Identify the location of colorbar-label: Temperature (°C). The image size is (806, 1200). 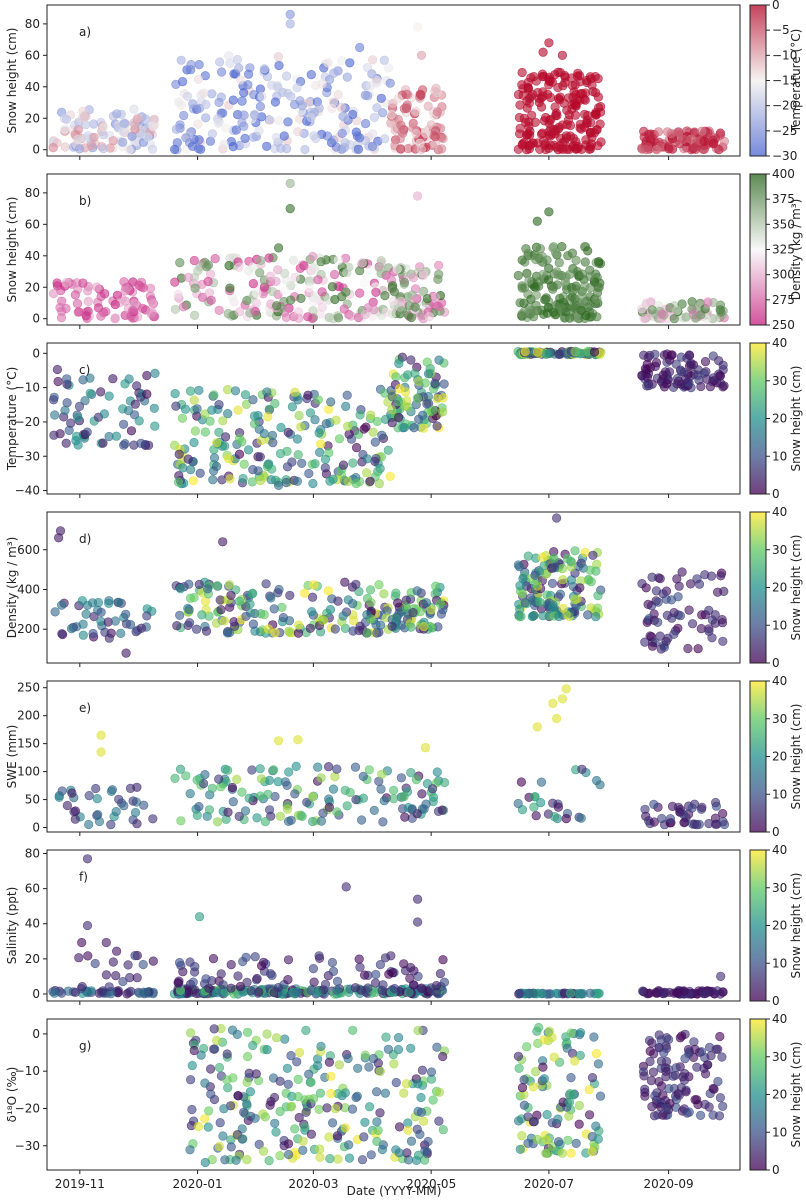
(796, 81).